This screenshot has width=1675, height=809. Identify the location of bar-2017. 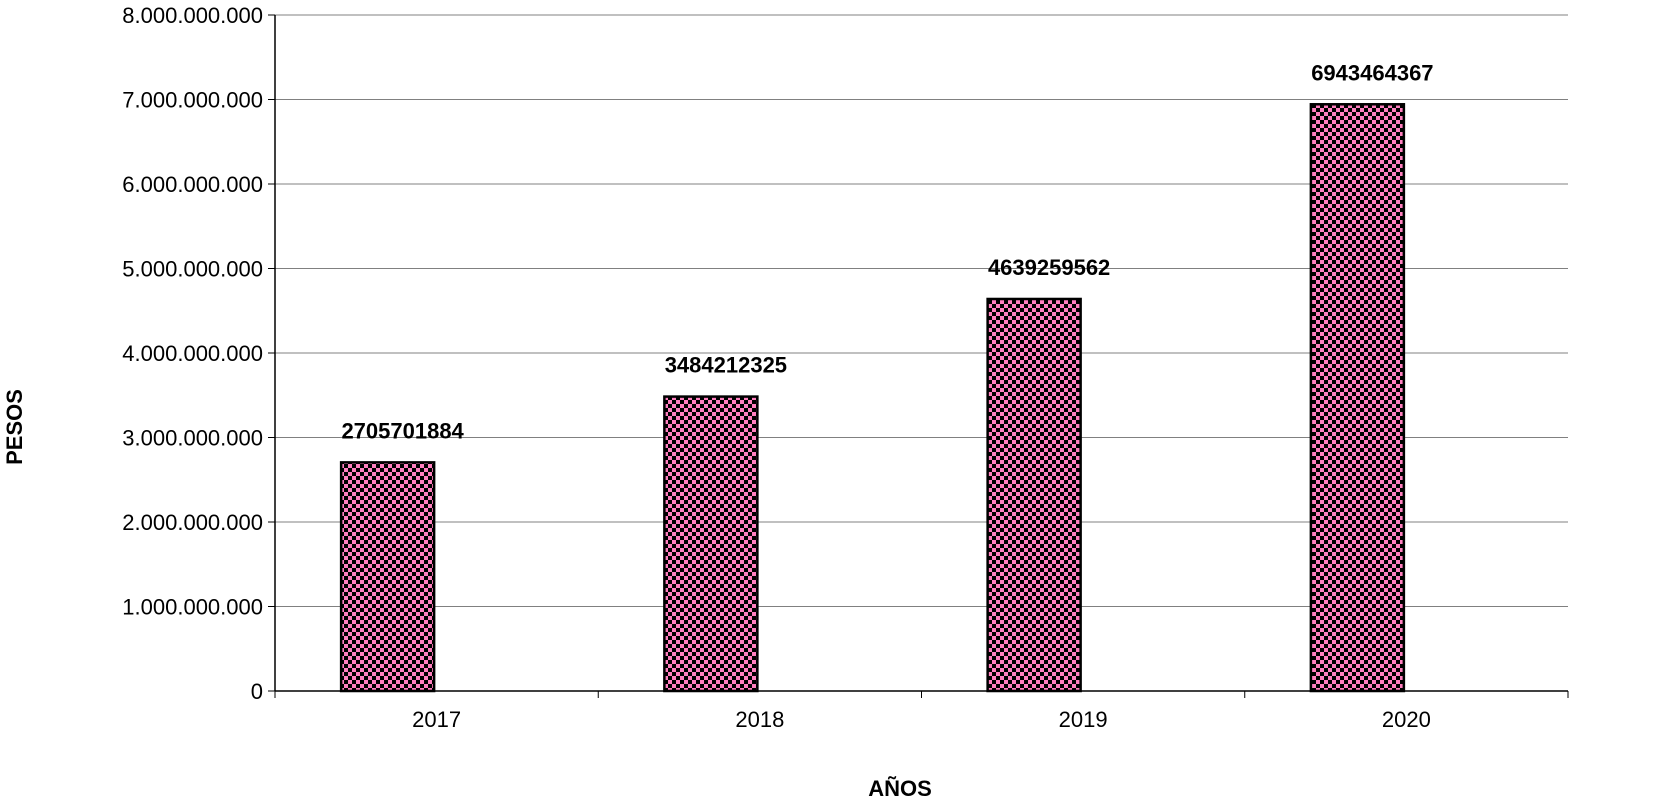
(387, 577).